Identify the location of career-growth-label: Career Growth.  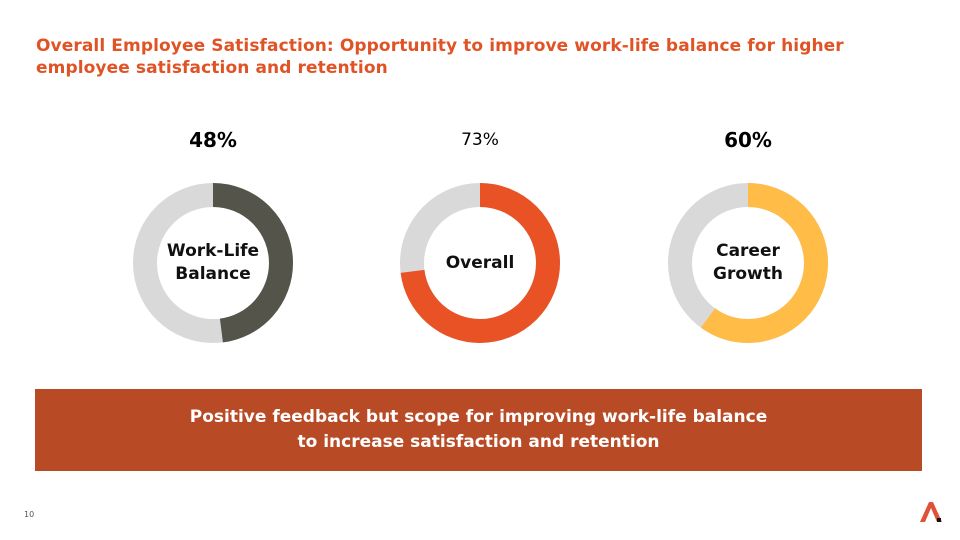
(748, 262).